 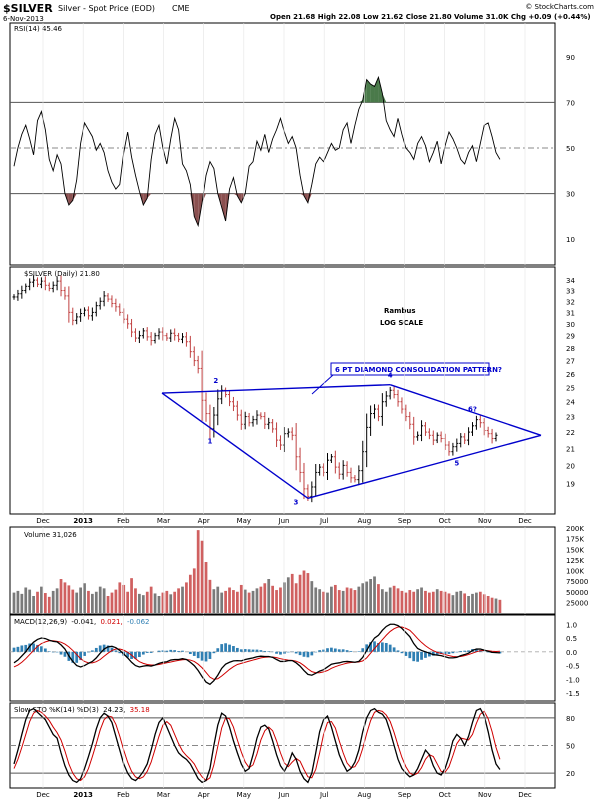 I want to click on x-axis-bottom-label: Oct, so click(x=445, y=795).